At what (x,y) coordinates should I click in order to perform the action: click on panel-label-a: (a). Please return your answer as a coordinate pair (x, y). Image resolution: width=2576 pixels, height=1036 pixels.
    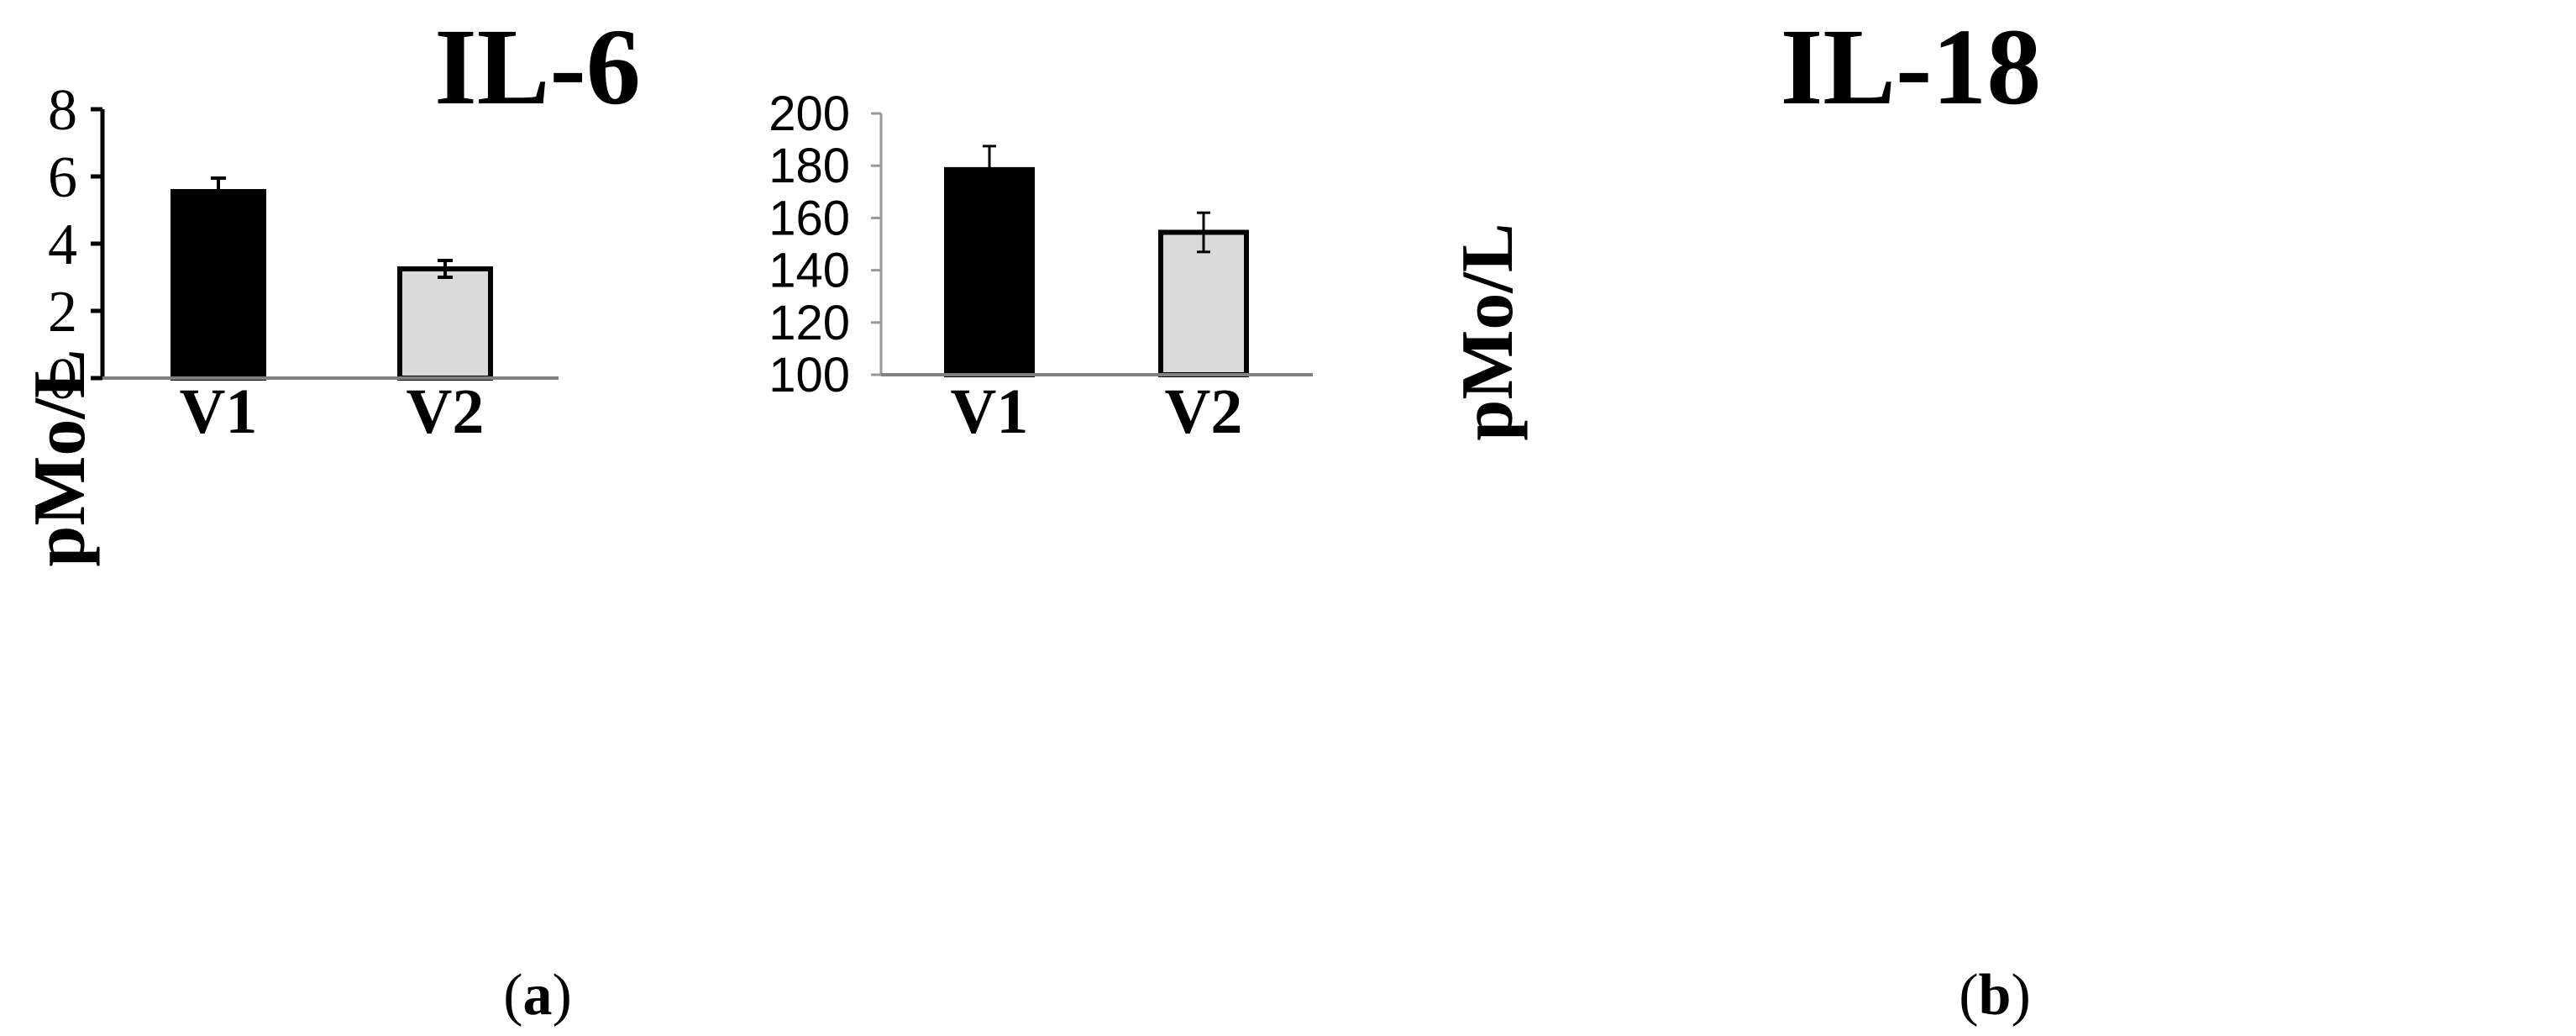
    Looking at the image, I should click on (537, 995).